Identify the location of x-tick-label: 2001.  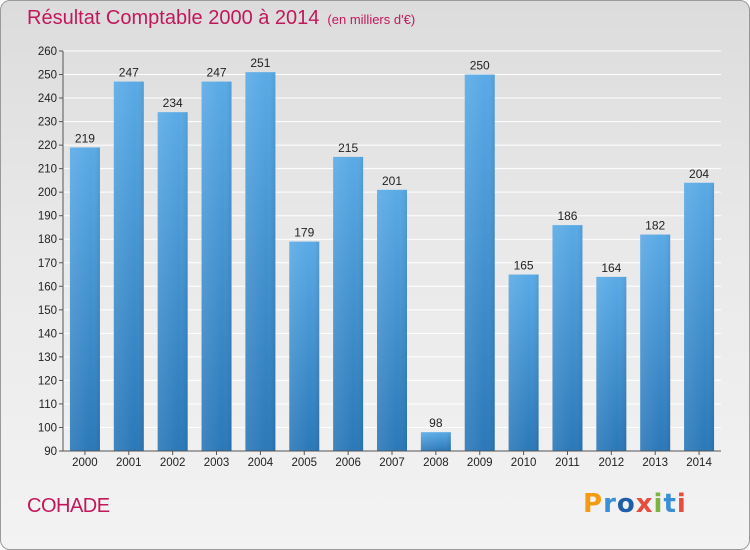
(129, 463).